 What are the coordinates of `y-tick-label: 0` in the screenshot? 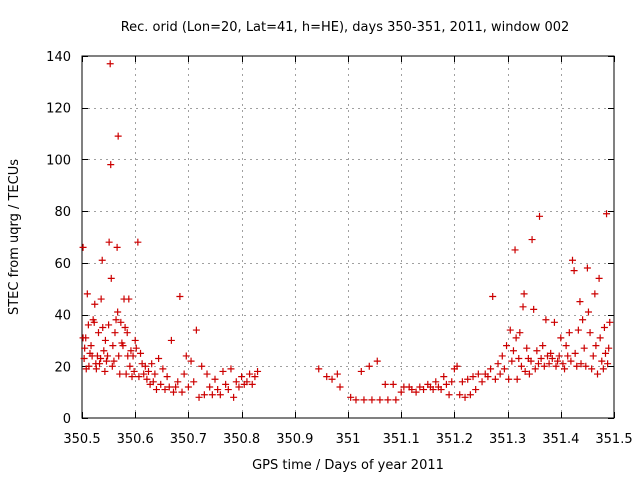 It's located at (67, 419).